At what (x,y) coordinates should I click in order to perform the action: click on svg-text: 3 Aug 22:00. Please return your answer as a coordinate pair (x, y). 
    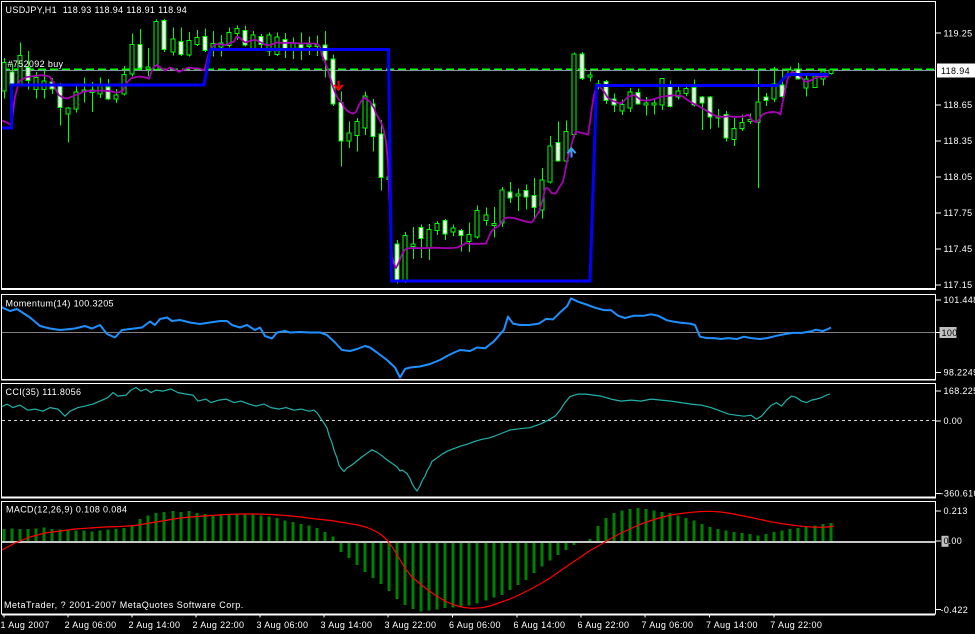
    Looking at the image, I should click on (411, 625).